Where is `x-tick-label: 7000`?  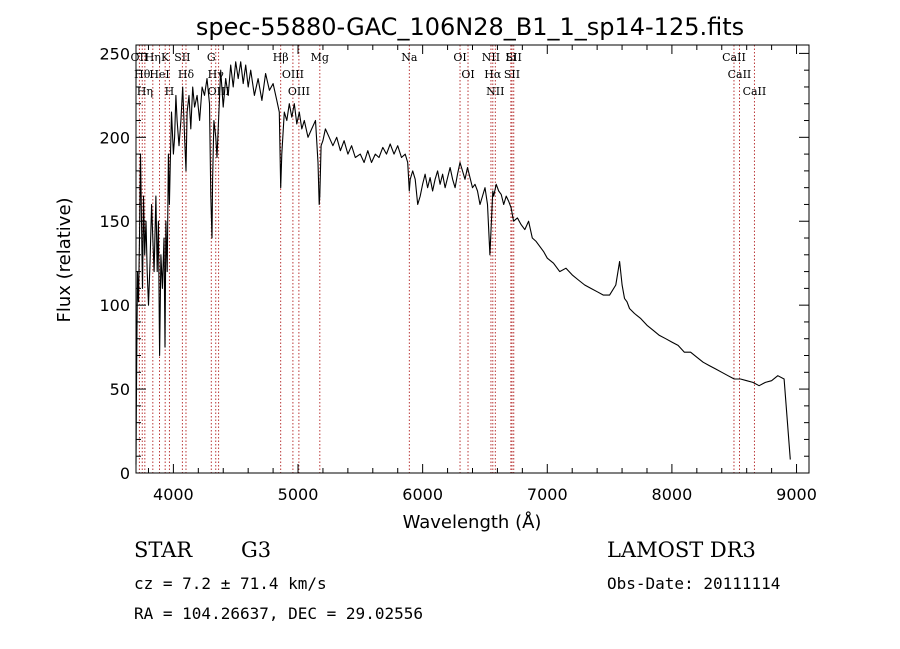
x-tick-label: 7000 is located at coordinates (547, 494).